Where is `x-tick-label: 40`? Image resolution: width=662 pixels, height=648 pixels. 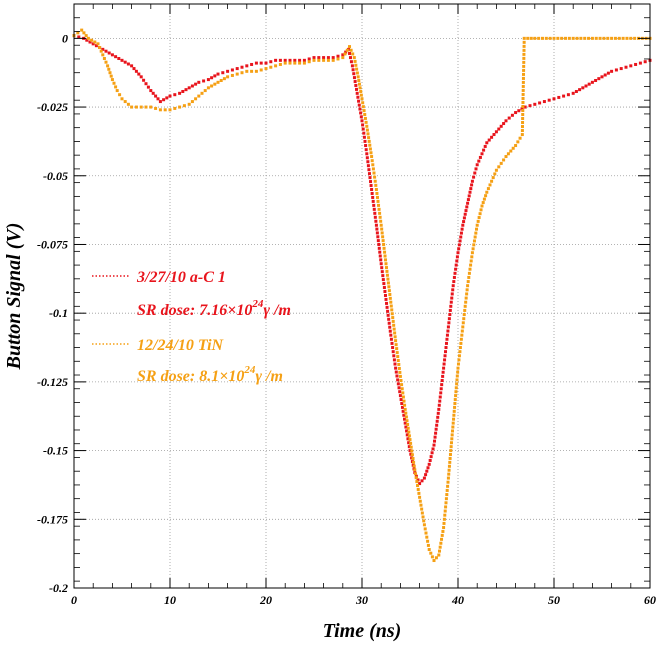
x-tick-label: 40 is located at coordinates (457, 600).